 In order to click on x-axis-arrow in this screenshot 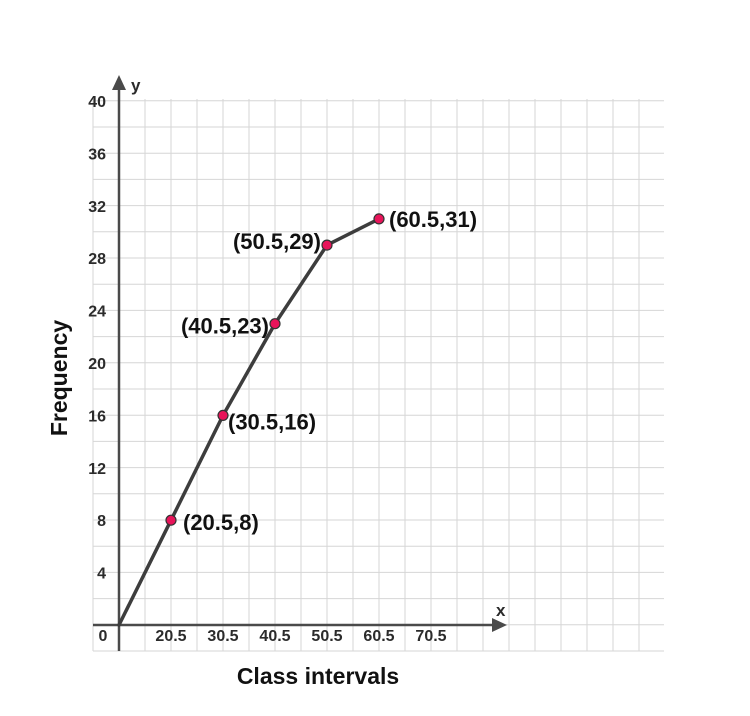, I will do `click(499, 625)`.